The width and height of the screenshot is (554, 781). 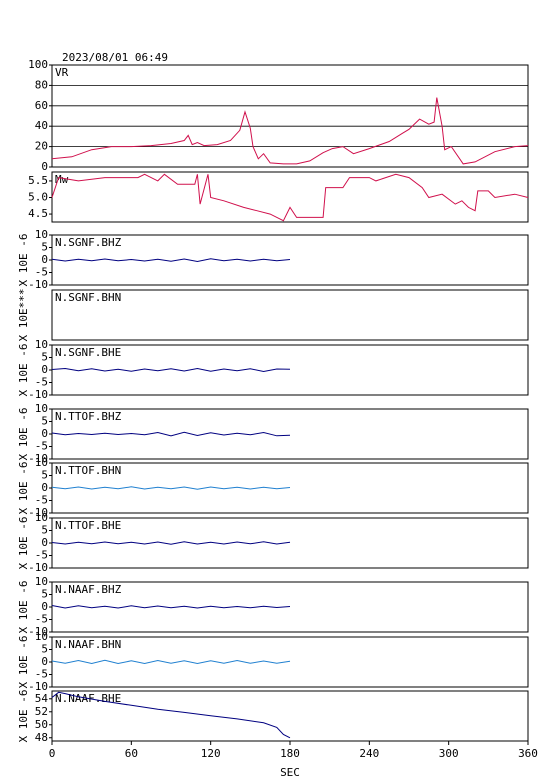 What do you see at coordinates (38, 196) in the screenshot?
I see `y-tick-label: 5.0` at bounding box center [38, 196].